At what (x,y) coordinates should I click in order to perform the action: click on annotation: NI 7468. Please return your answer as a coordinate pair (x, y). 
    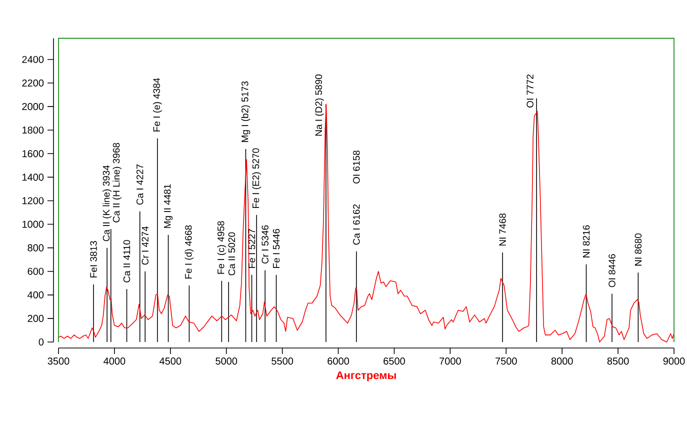
    Looking at the image, I should click on (502, 229).